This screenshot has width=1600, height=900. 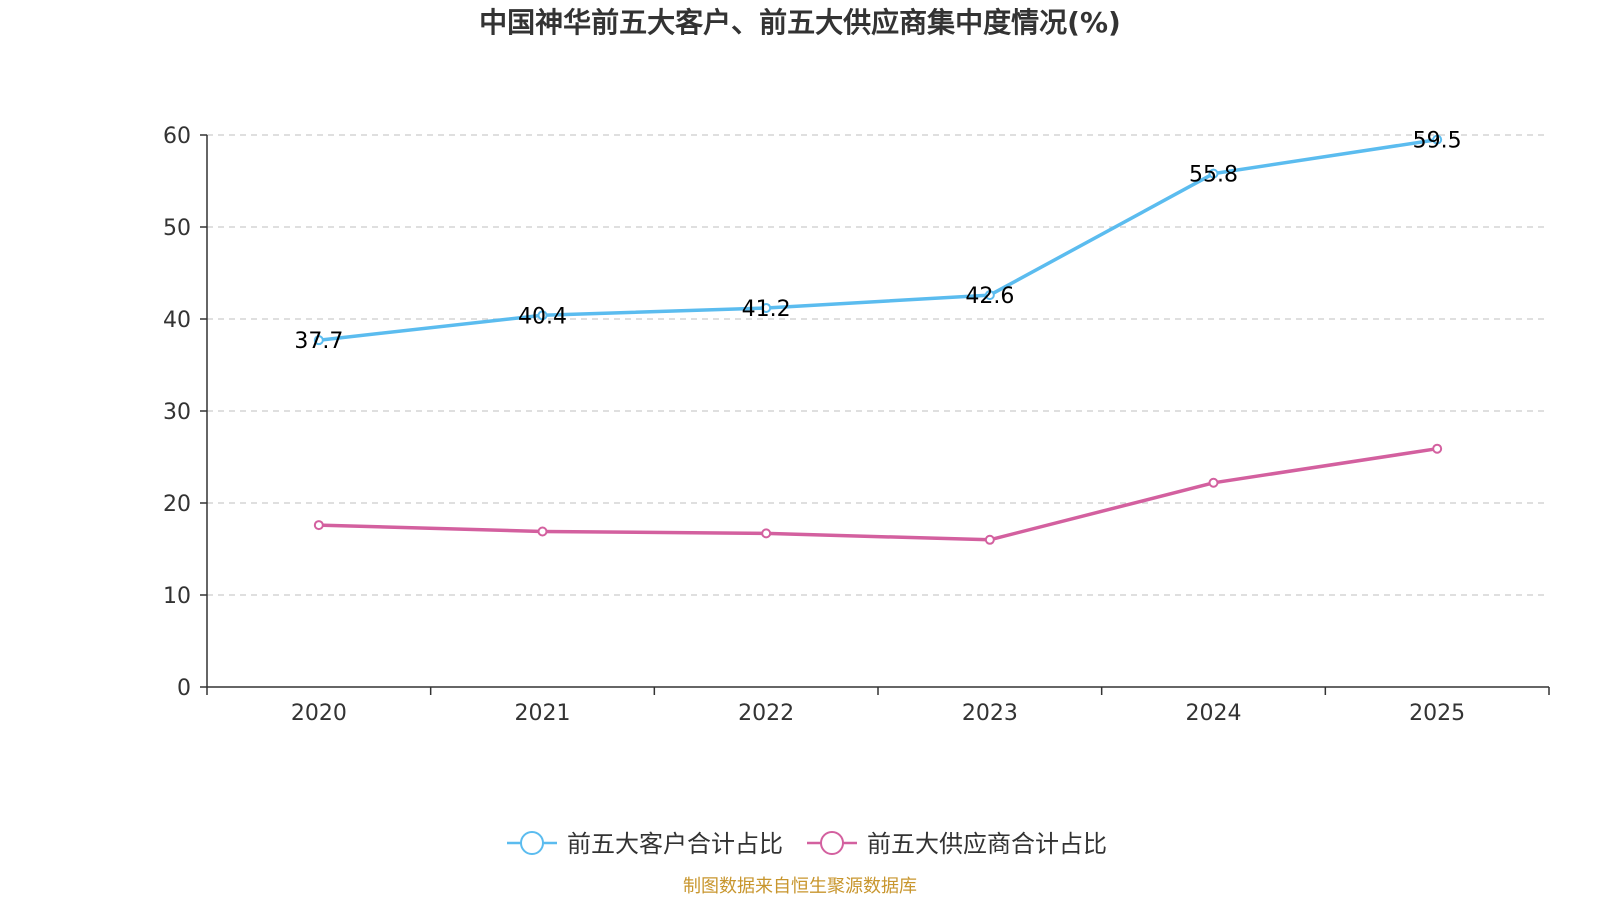 I want to click on y-tick-label-20: 20, so click(x=177, y=504).